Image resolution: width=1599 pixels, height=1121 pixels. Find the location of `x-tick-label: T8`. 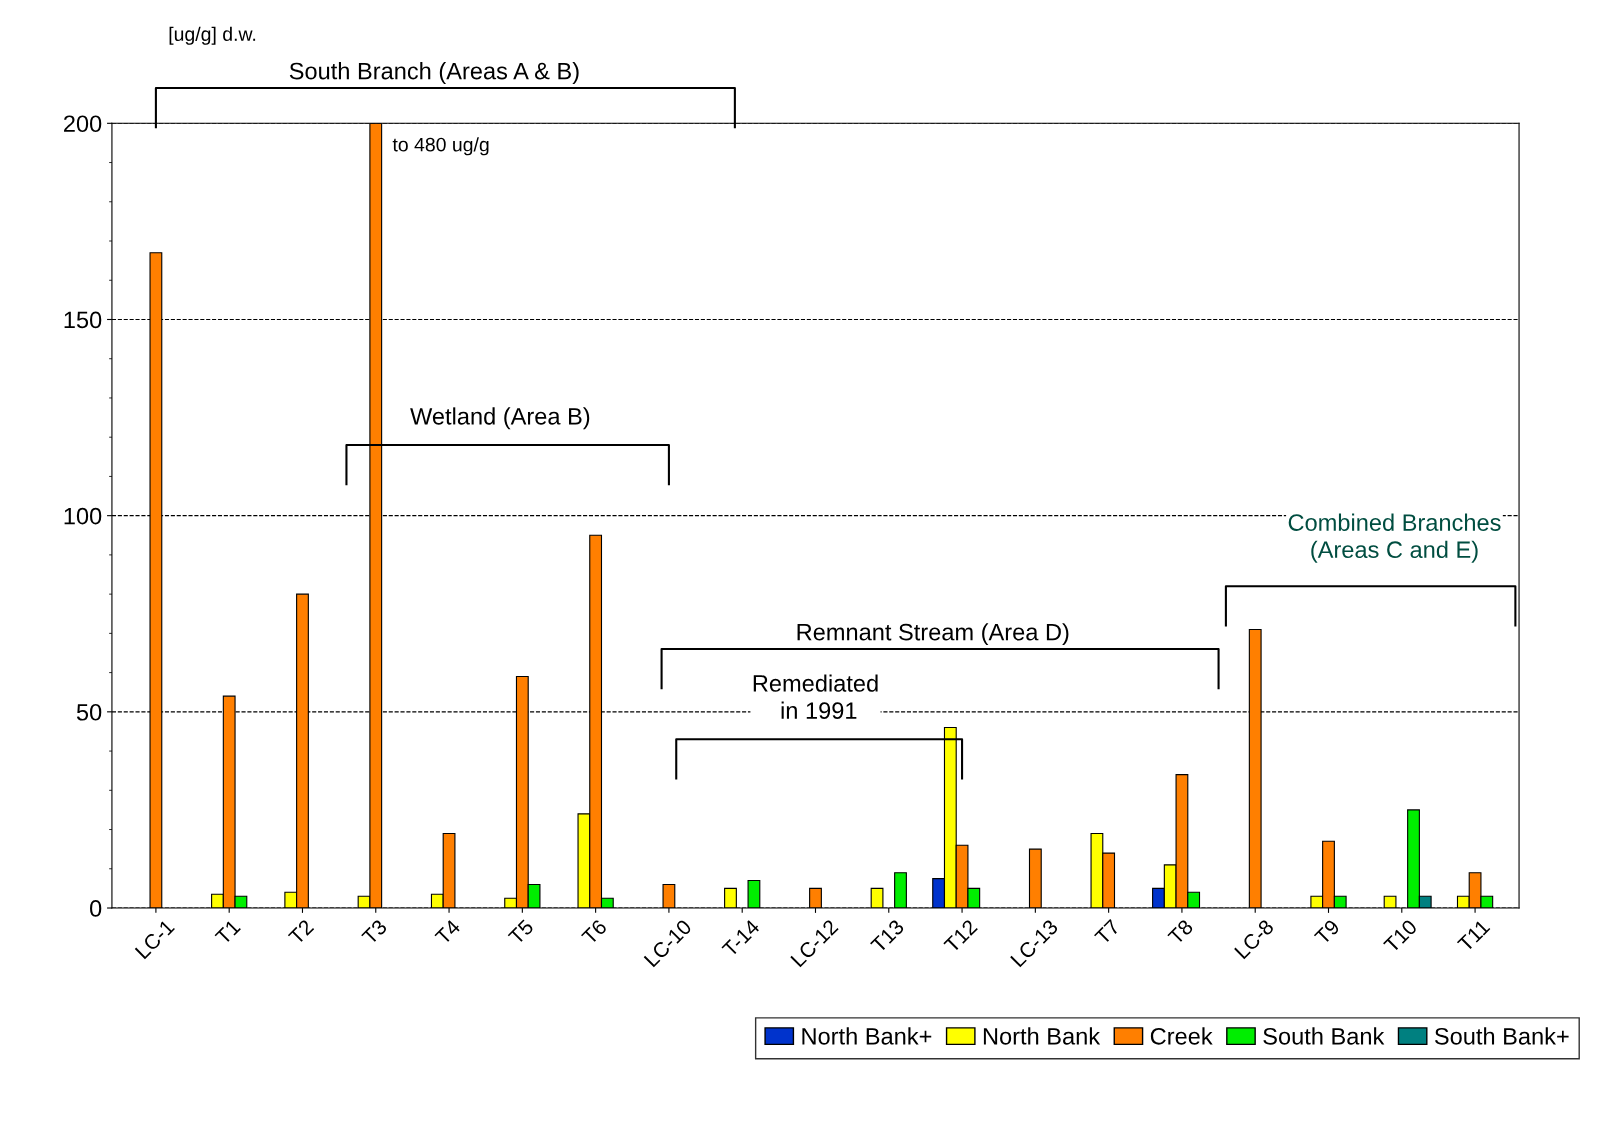

x-tick-label: T8 is located at coordinates (1180, 932).